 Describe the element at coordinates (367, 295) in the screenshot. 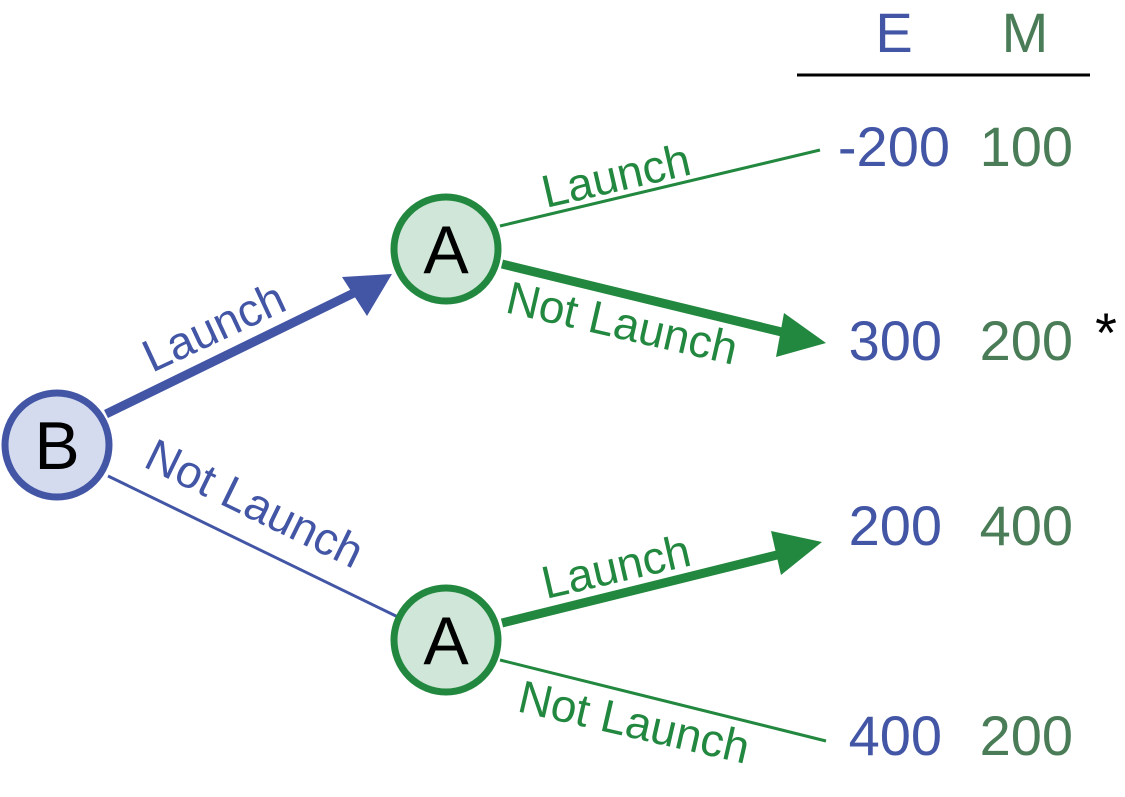

I see `arrowhead-b-launch` at that location.